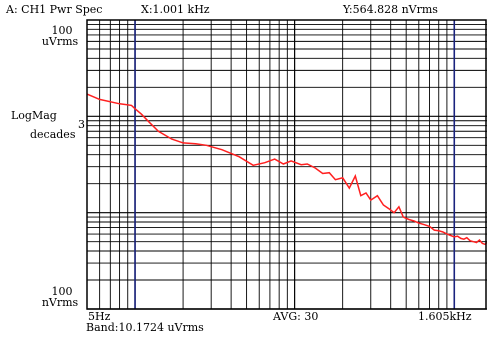 Image resolution: width=487 pixels, height=339 pixels. What do you see at coordinates (53, 134) in the screenshot?
I see `scale-unit-label: decades` at bounding box center [53, 134].